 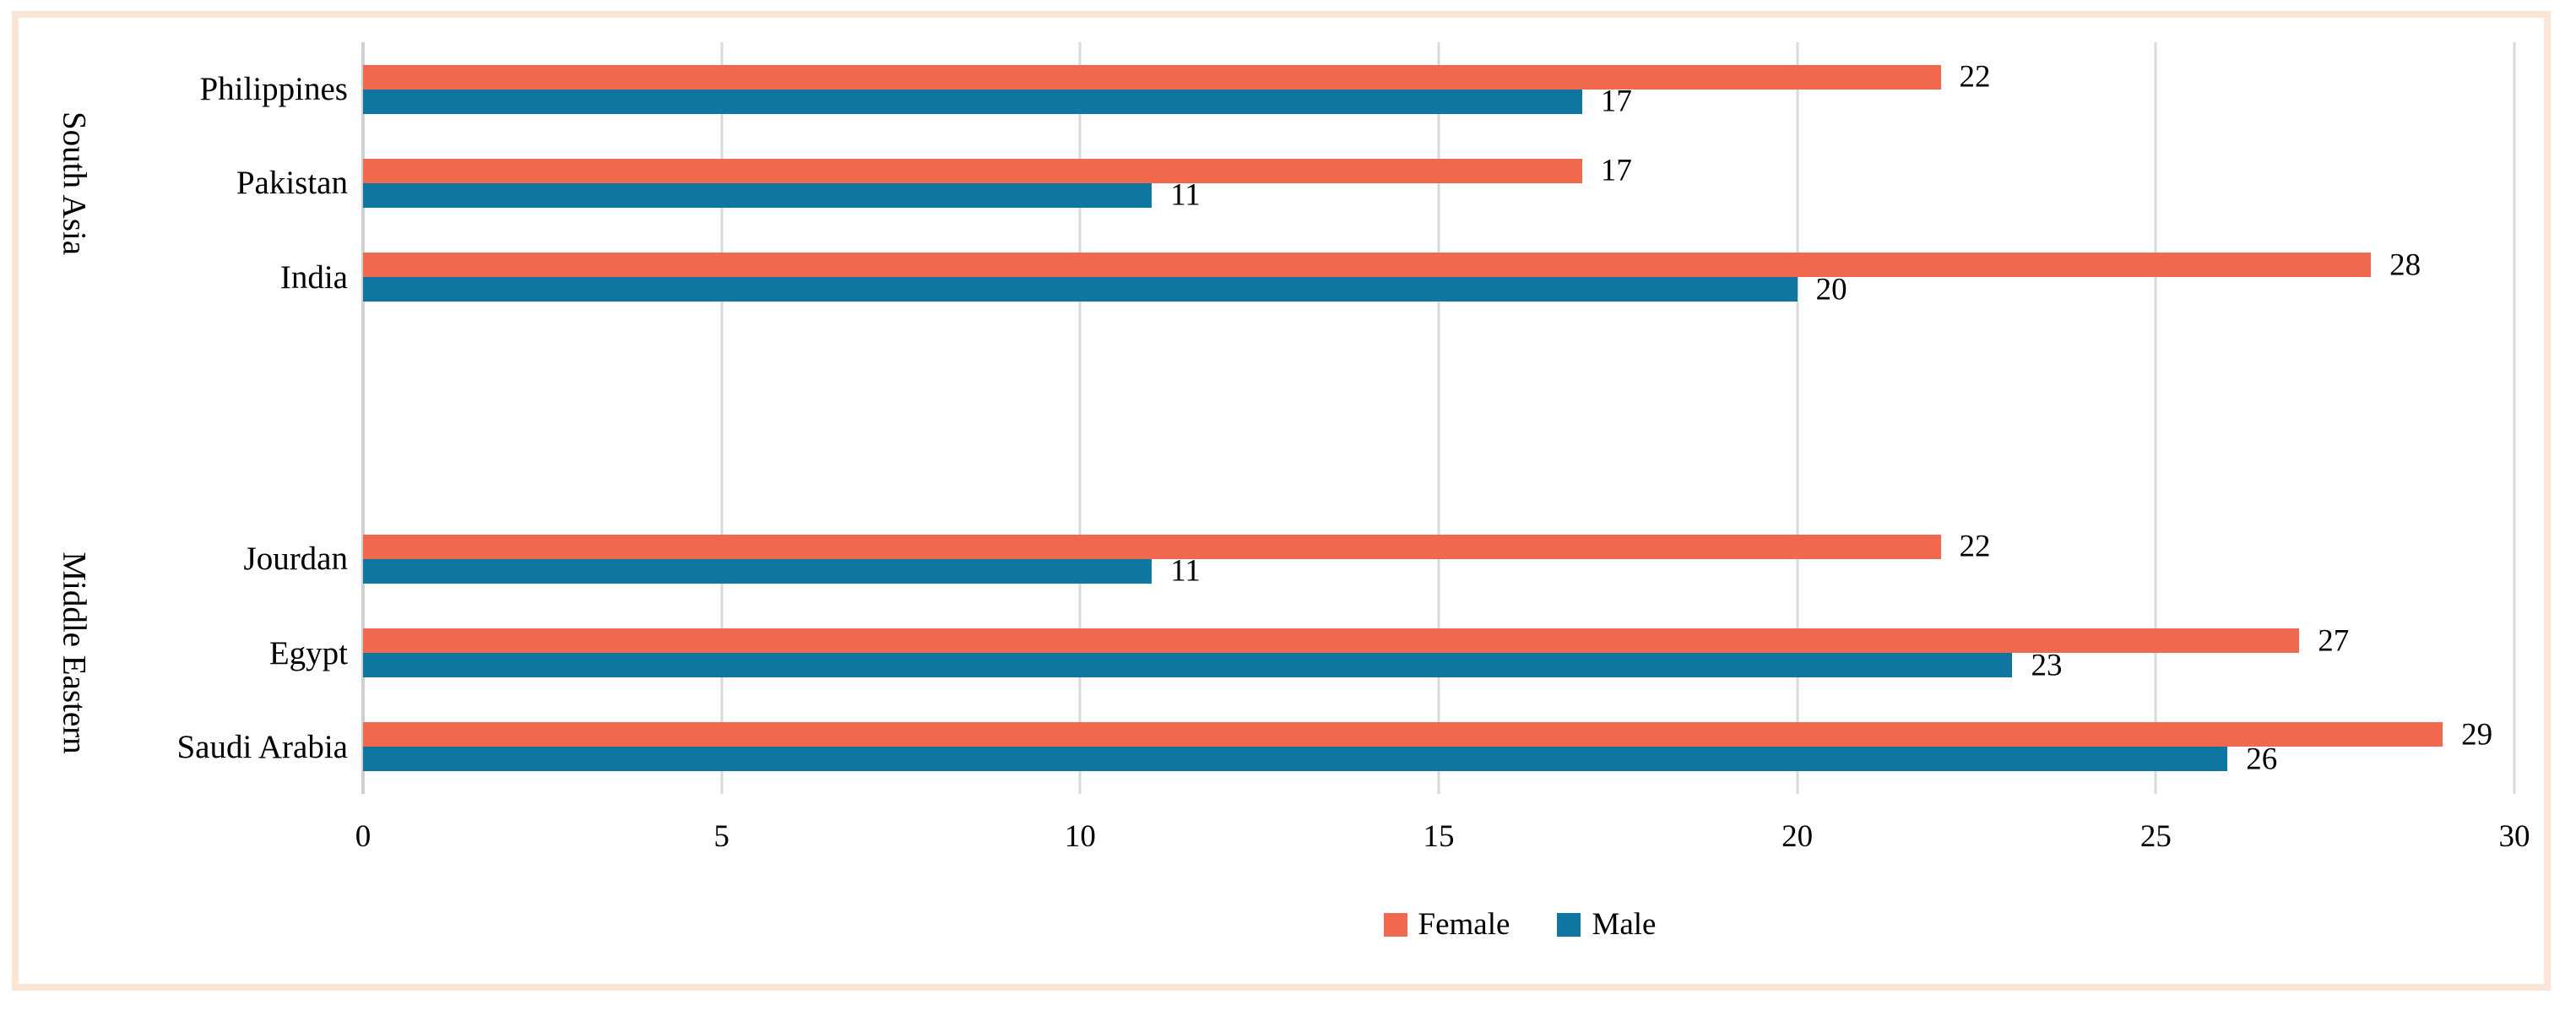 I want to click on legend-label-female: Female, so click(x=1464, y=924).